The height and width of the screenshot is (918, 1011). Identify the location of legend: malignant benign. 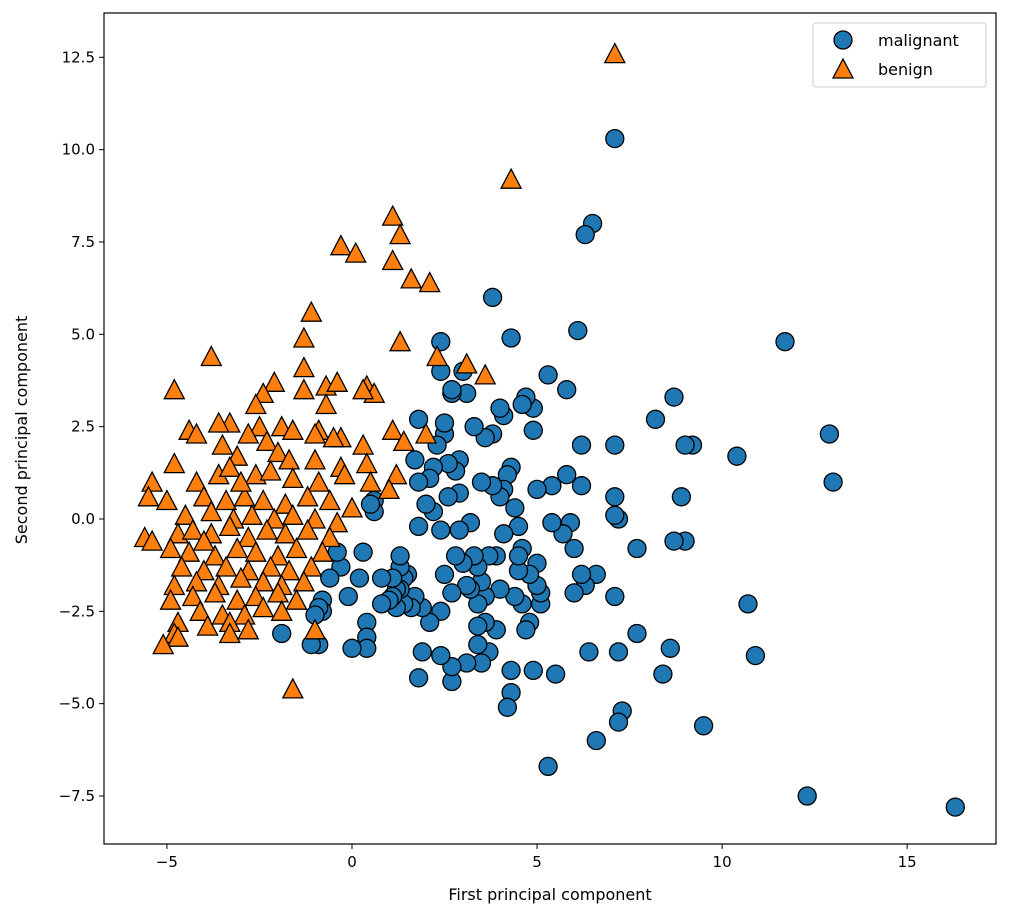
(899, 55).